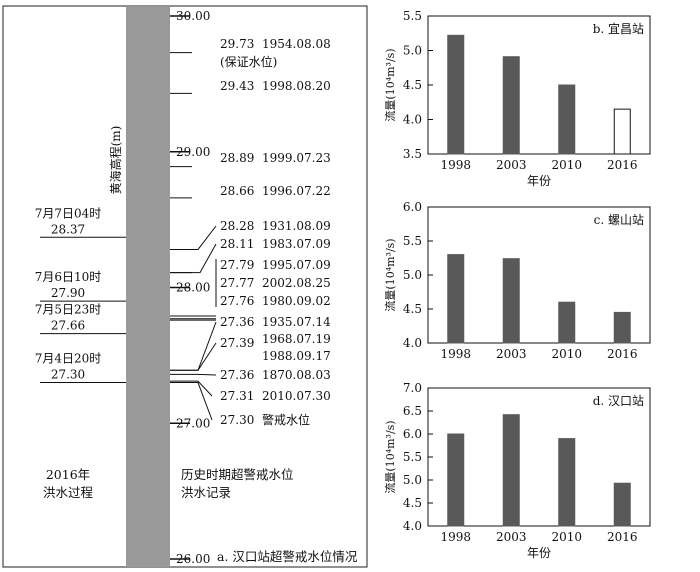 Image resolution: width=700 pixels, height=572 pixels. What do you see at coordinates (68, 375) in the screenshot?
I see `event-value: 27.30` at bounding box center [68, 375].